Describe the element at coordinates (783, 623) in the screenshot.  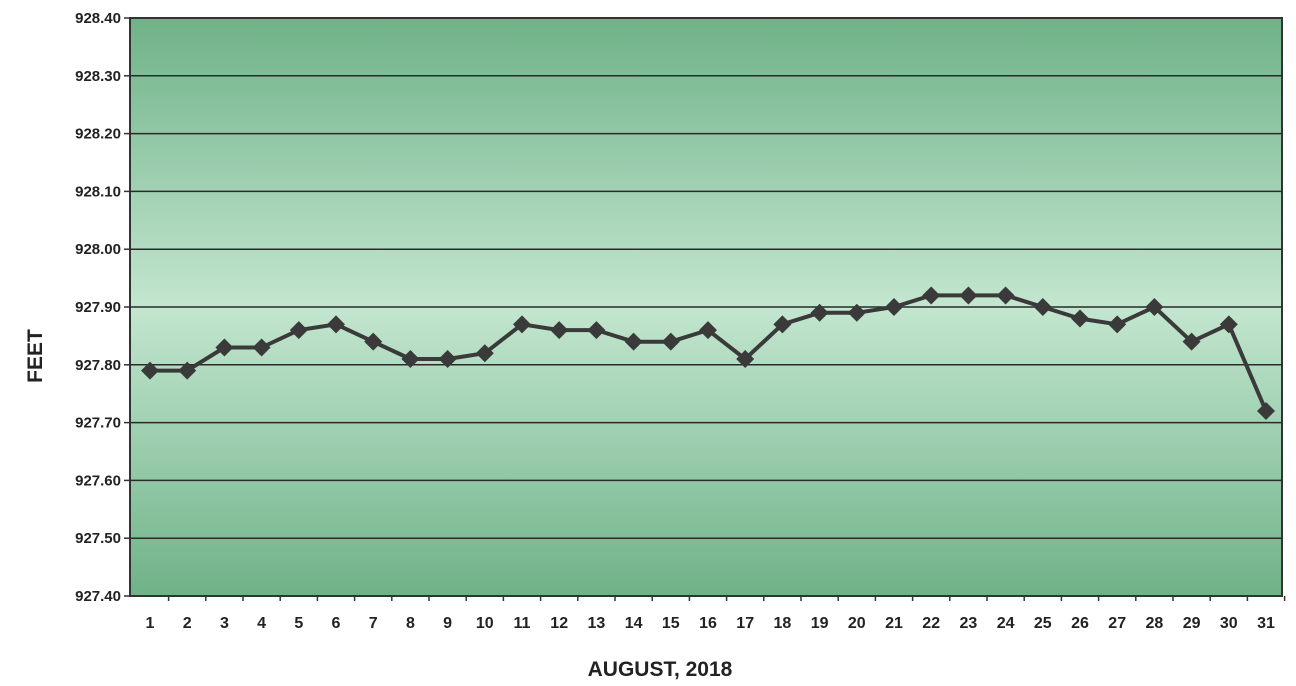
I see `x-tick-label: 18` at that location.